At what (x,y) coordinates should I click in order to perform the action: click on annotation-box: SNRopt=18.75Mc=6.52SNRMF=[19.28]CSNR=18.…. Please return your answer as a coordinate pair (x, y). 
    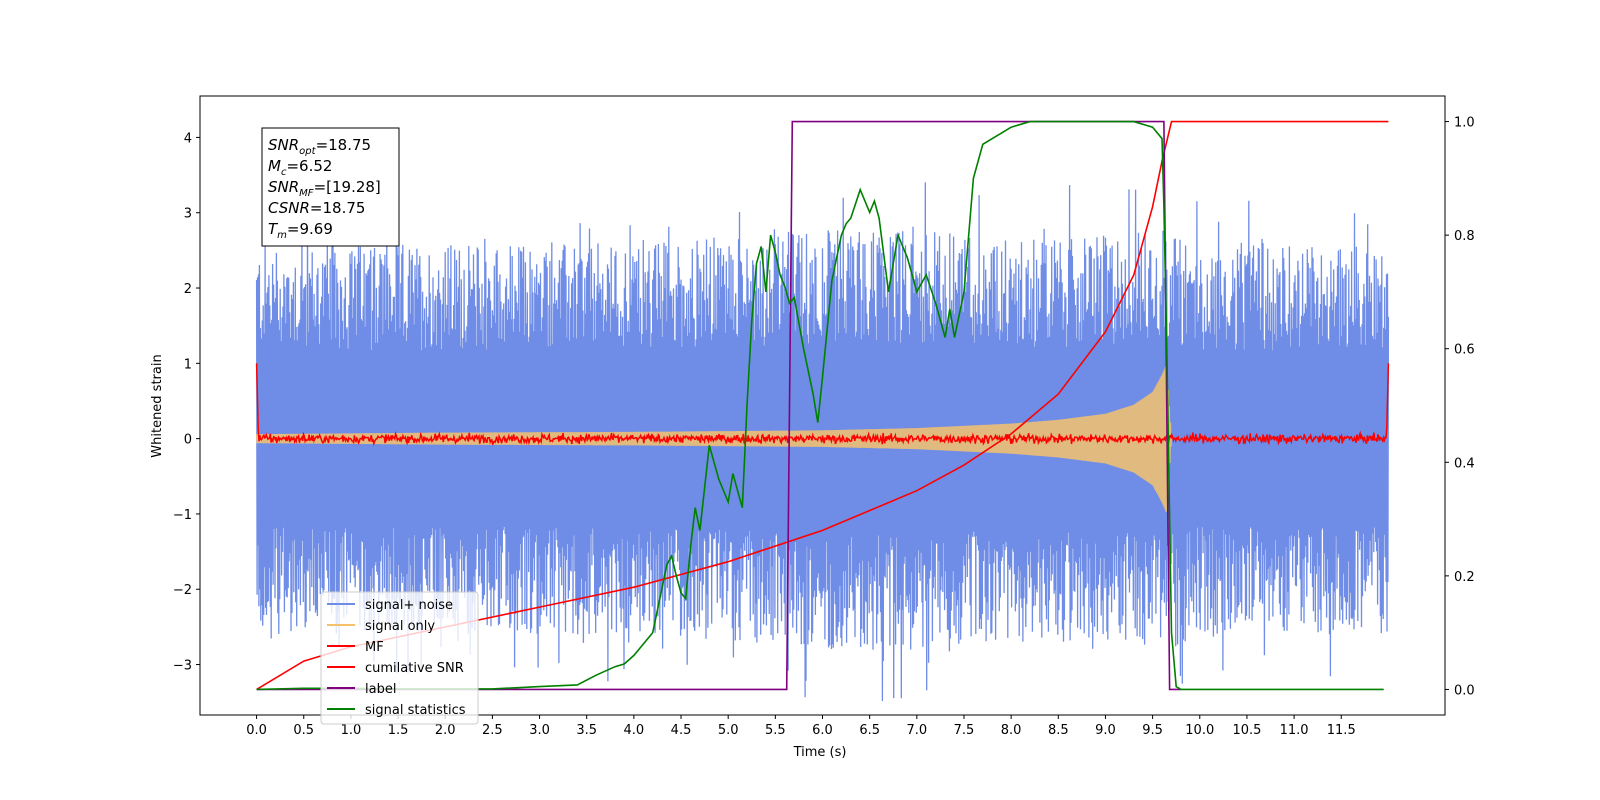
    Looking at the image, I should click on (330, 187).